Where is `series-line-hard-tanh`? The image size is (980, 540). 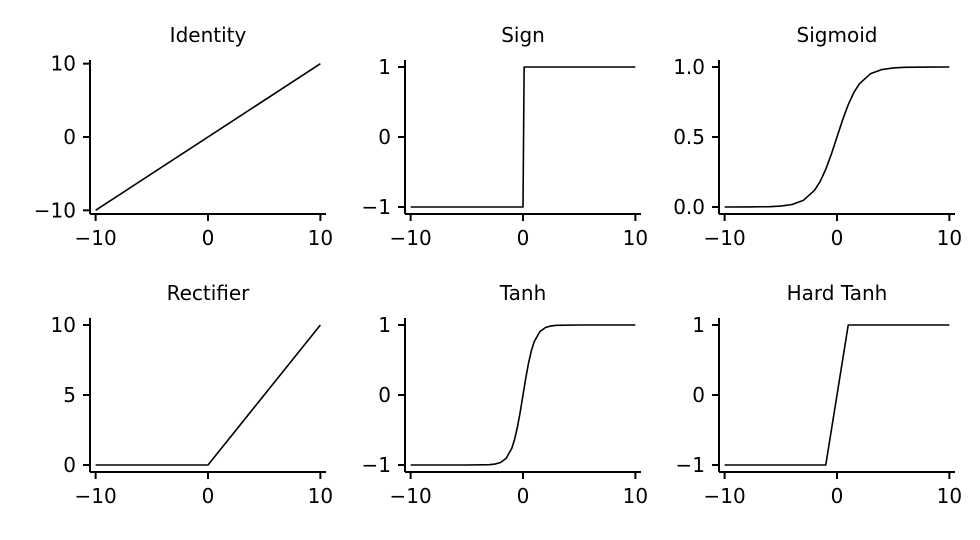
series-line-hard-tanh is located at coordinates (837, 395).